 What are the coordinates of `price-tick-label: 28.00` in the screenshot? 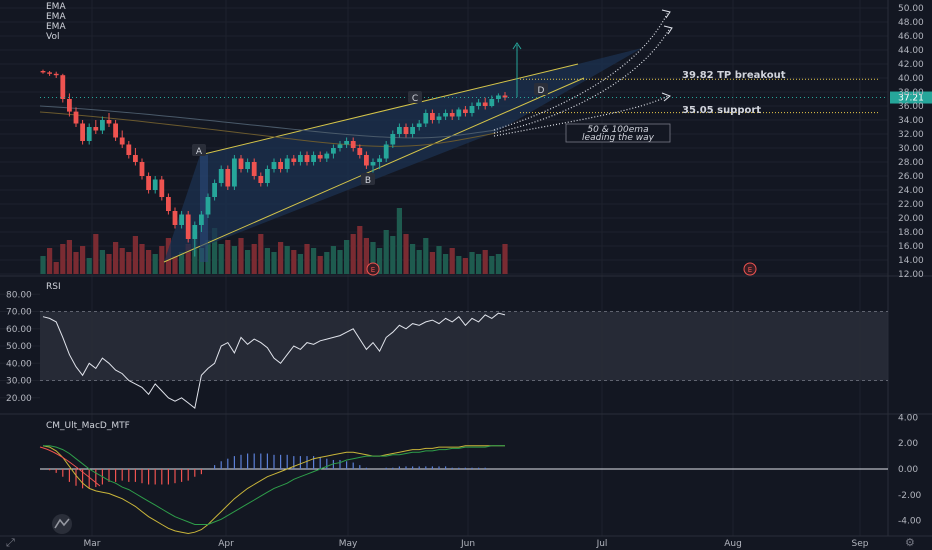 It's located at (911, 163).